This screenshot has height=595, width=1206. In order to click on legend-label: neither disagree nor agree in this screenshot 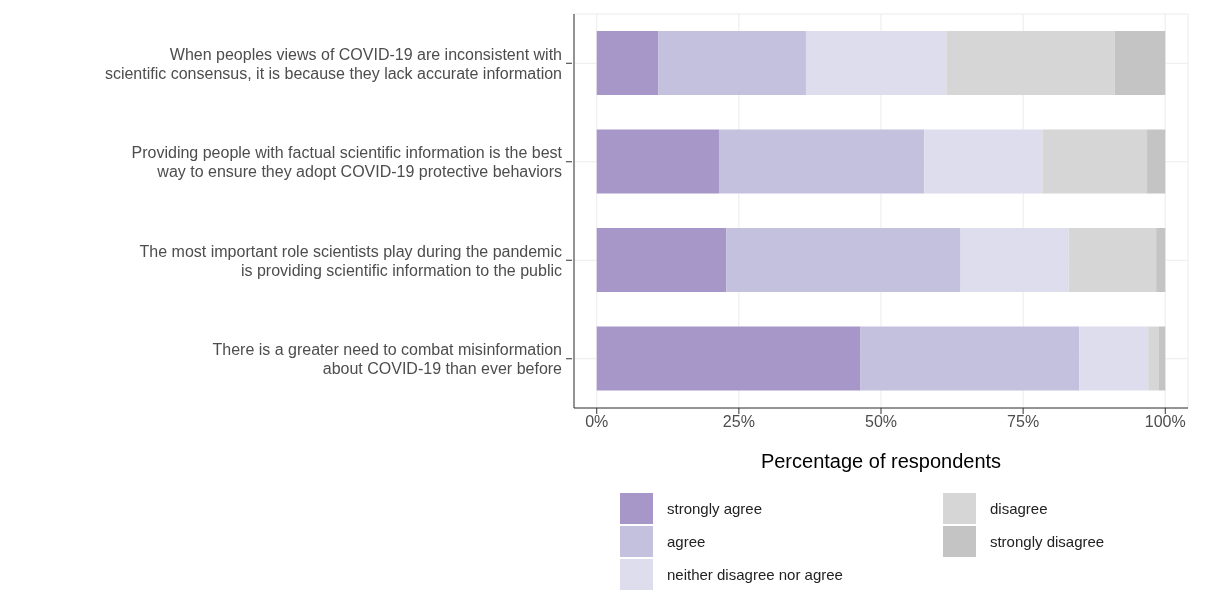, I will do `click(755, 574)`.